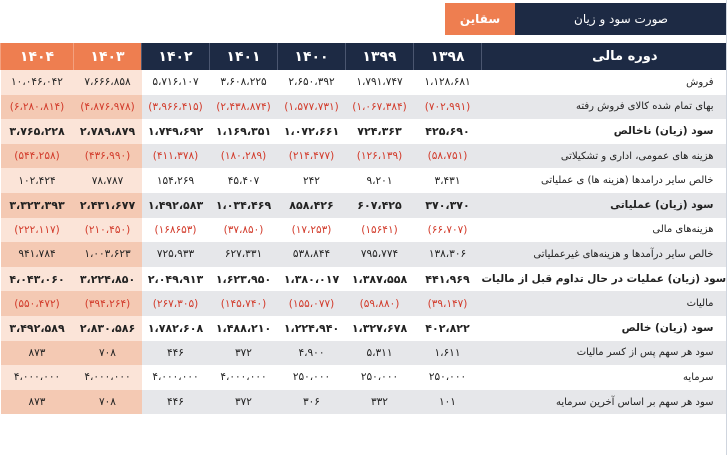 Image resolution: width=727 pixels, height=455 pixels. Describe the element at coordinates (107, 303) in the screenshot. I see `value-cell: (۳۹۴،۲۶۴)` at that location.